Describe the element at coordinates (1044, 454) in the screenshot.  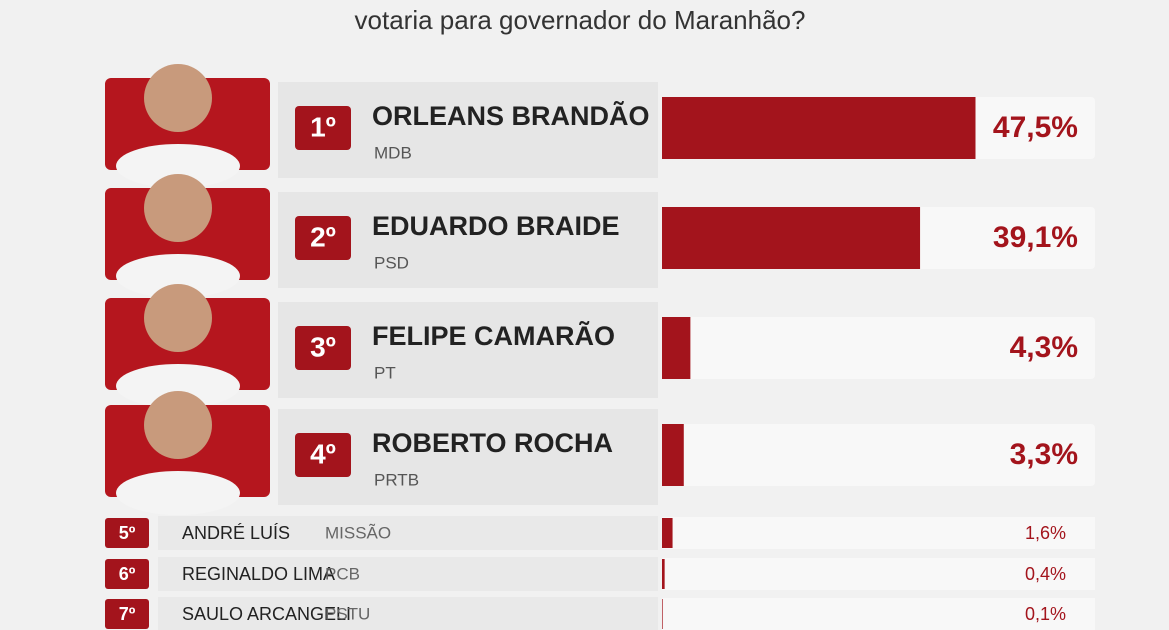
I see `value-label: 3,3%` at that location.